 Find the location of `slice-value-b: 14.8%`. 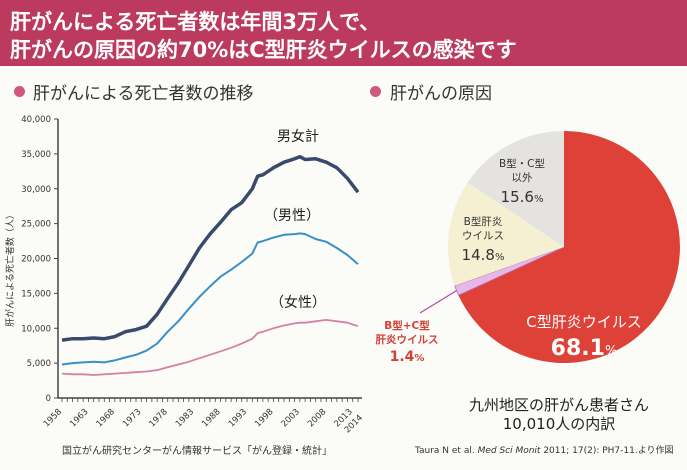

slice-value-b: 14.8% is located at coordinates (483, 255).